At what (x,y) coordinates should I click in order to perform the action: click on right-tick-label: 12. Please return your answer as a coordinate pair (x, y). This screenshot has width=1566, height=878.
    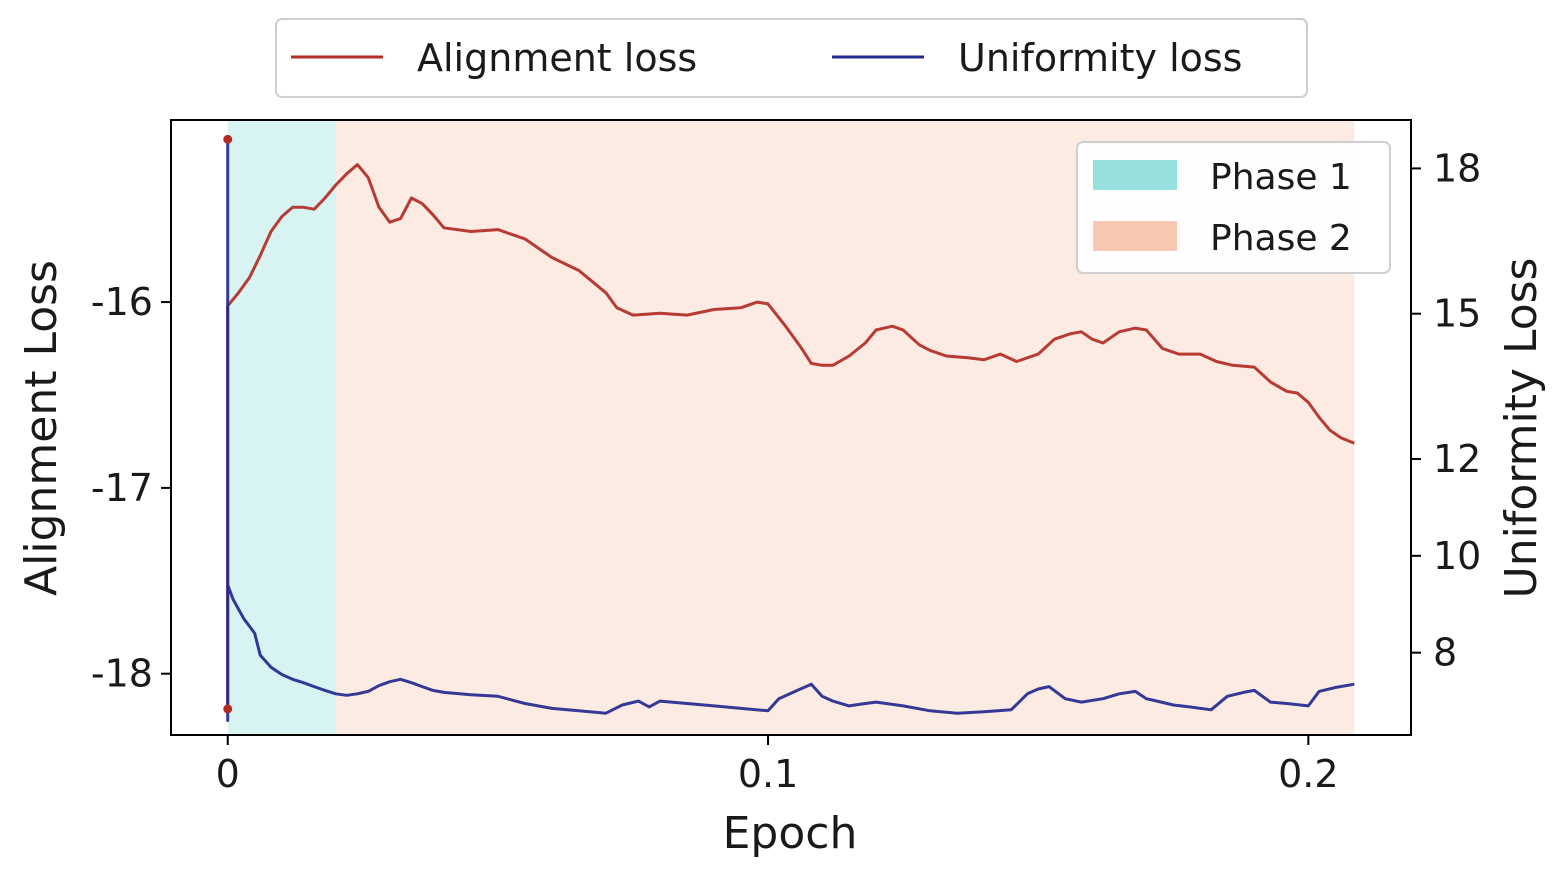
    Looking at the image, I should click on (1457, 459).